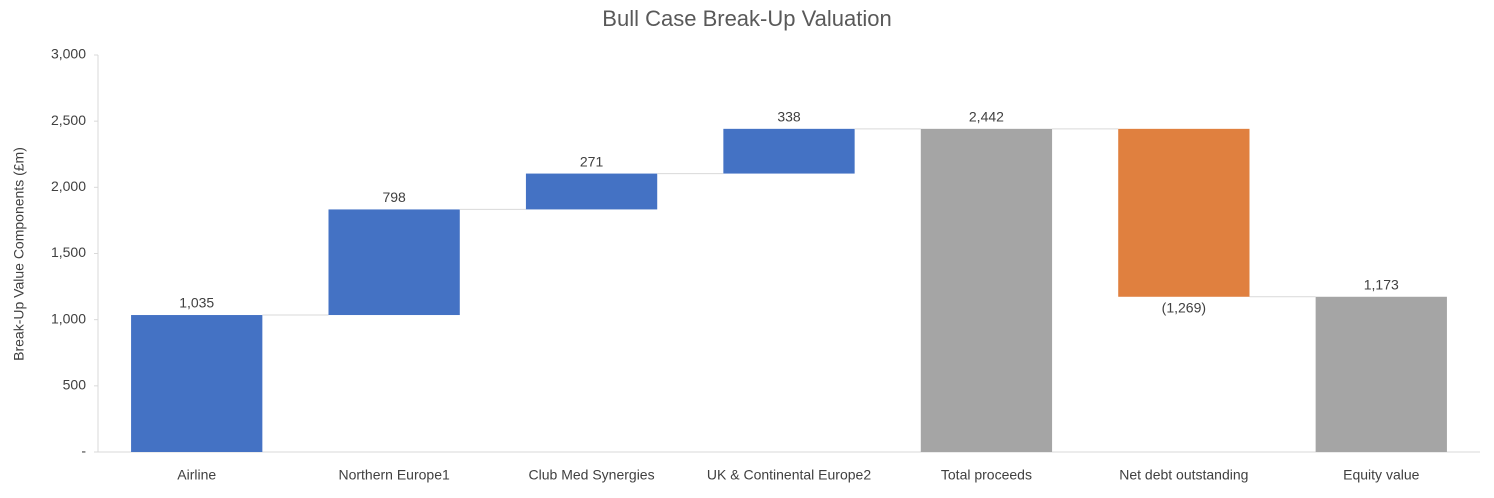 The height and width of the screenshot is (498, 1494). I want to click on data-label: 338, so click(789, 117).